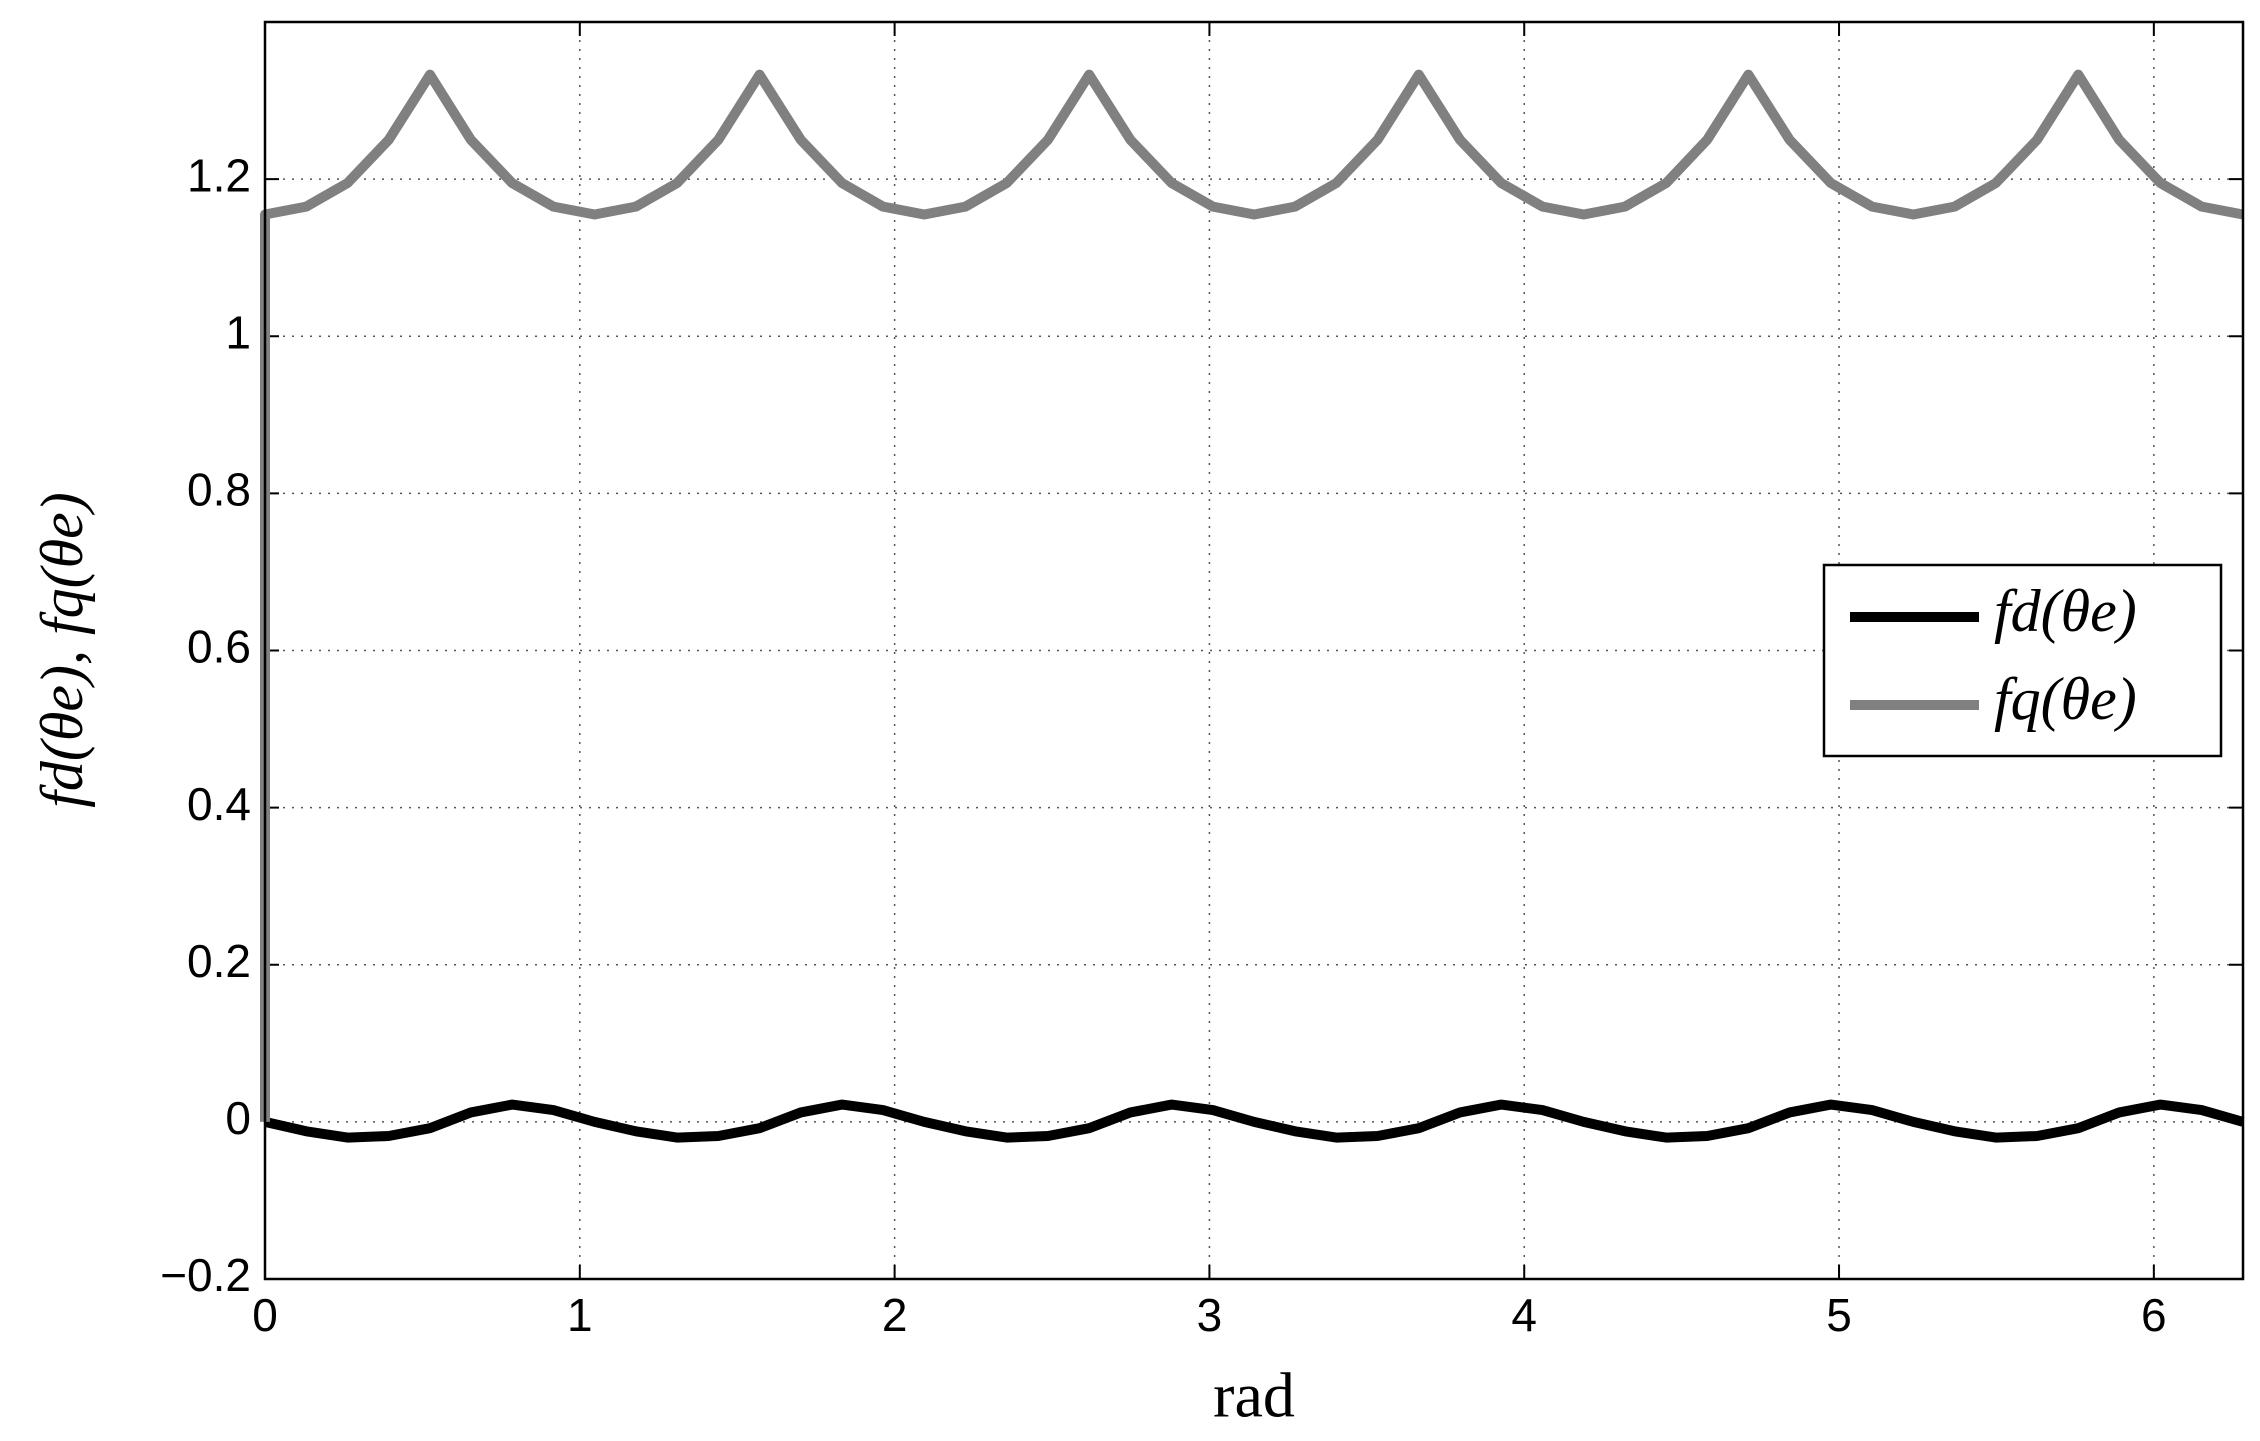 The width and height of the screenshot is (2260, 1441). What do you see at coordinates (219, 961) in the screenshot?
I see `y-tick-label: 0.2` at bounding box center [219, 961].